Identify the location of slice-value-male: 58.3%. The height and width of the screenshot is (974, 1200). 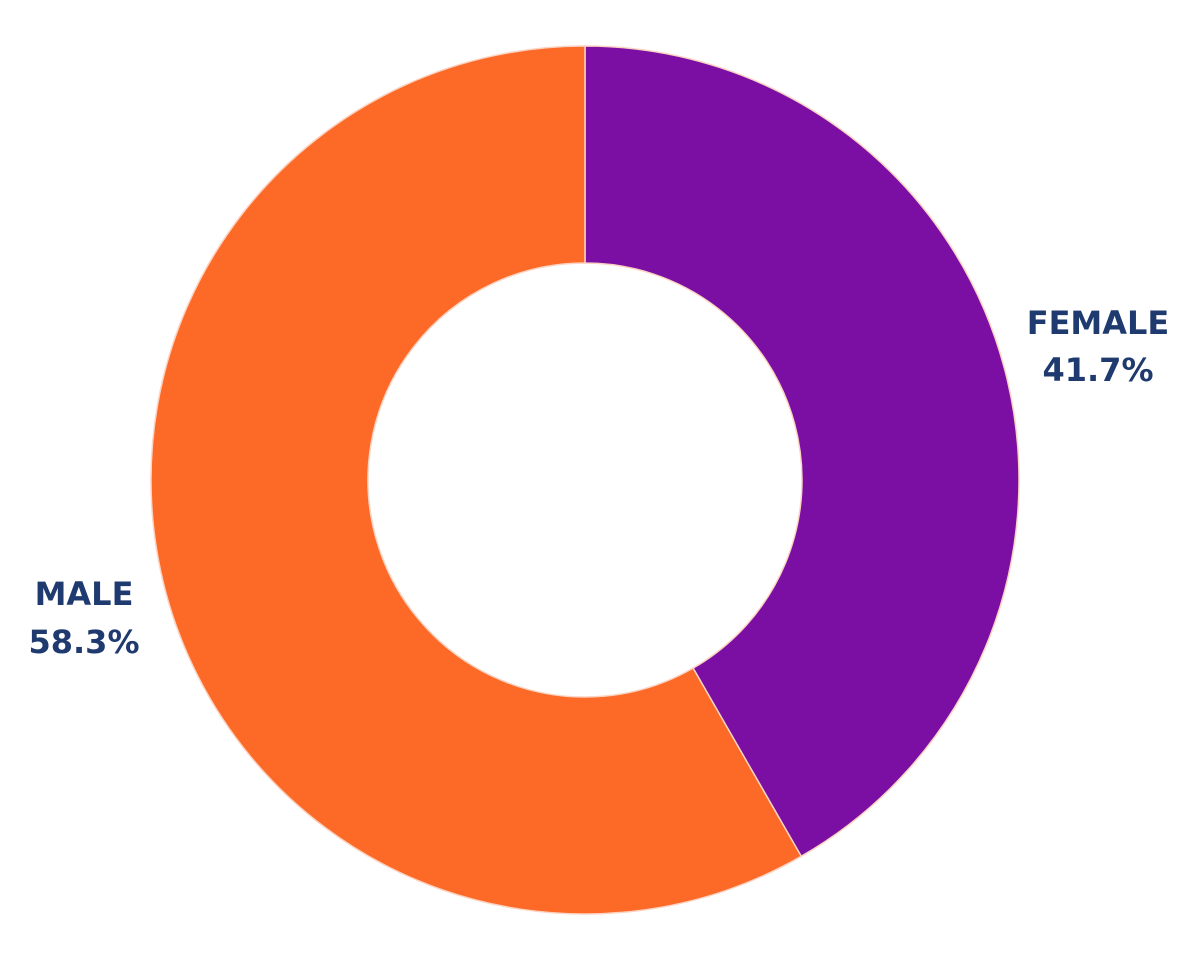
(83, 642).